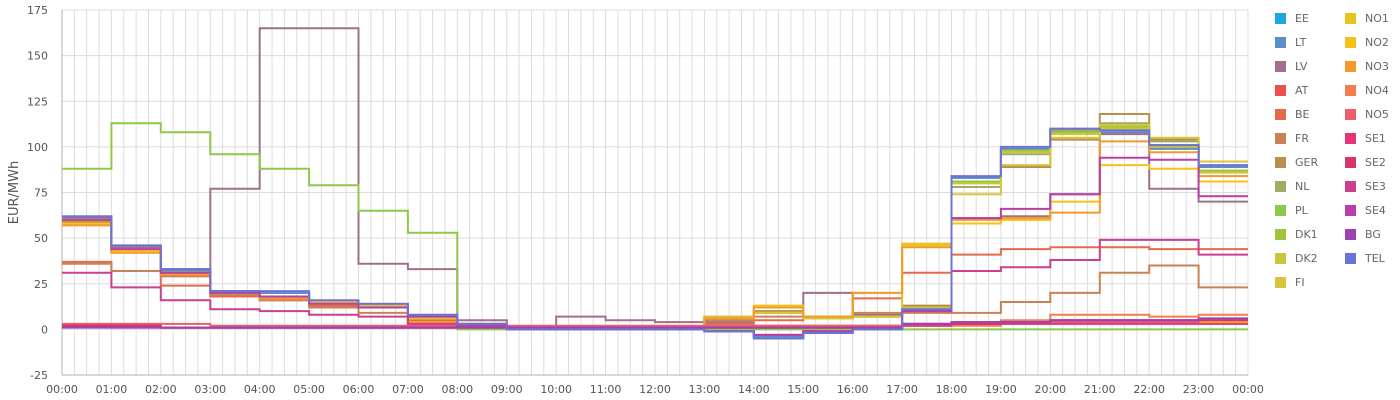  Describe the element at coordinates (62, 389) in the screenshot. I see `x-tick-label: 00:00` at that location.